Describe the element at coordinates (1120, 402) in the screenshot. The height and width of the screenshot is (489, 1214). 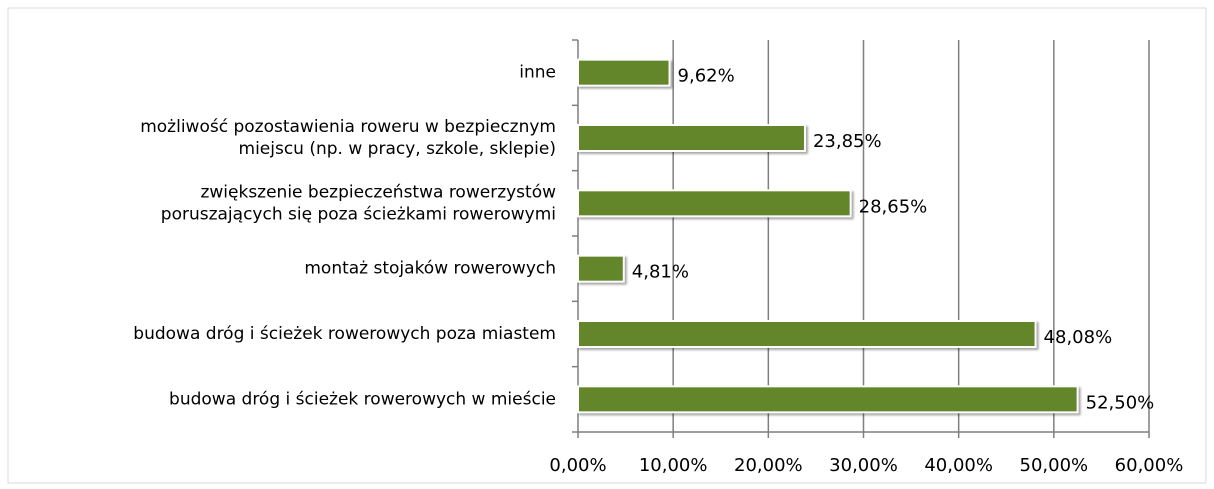
I see `value-label: 52,50%` at that location.